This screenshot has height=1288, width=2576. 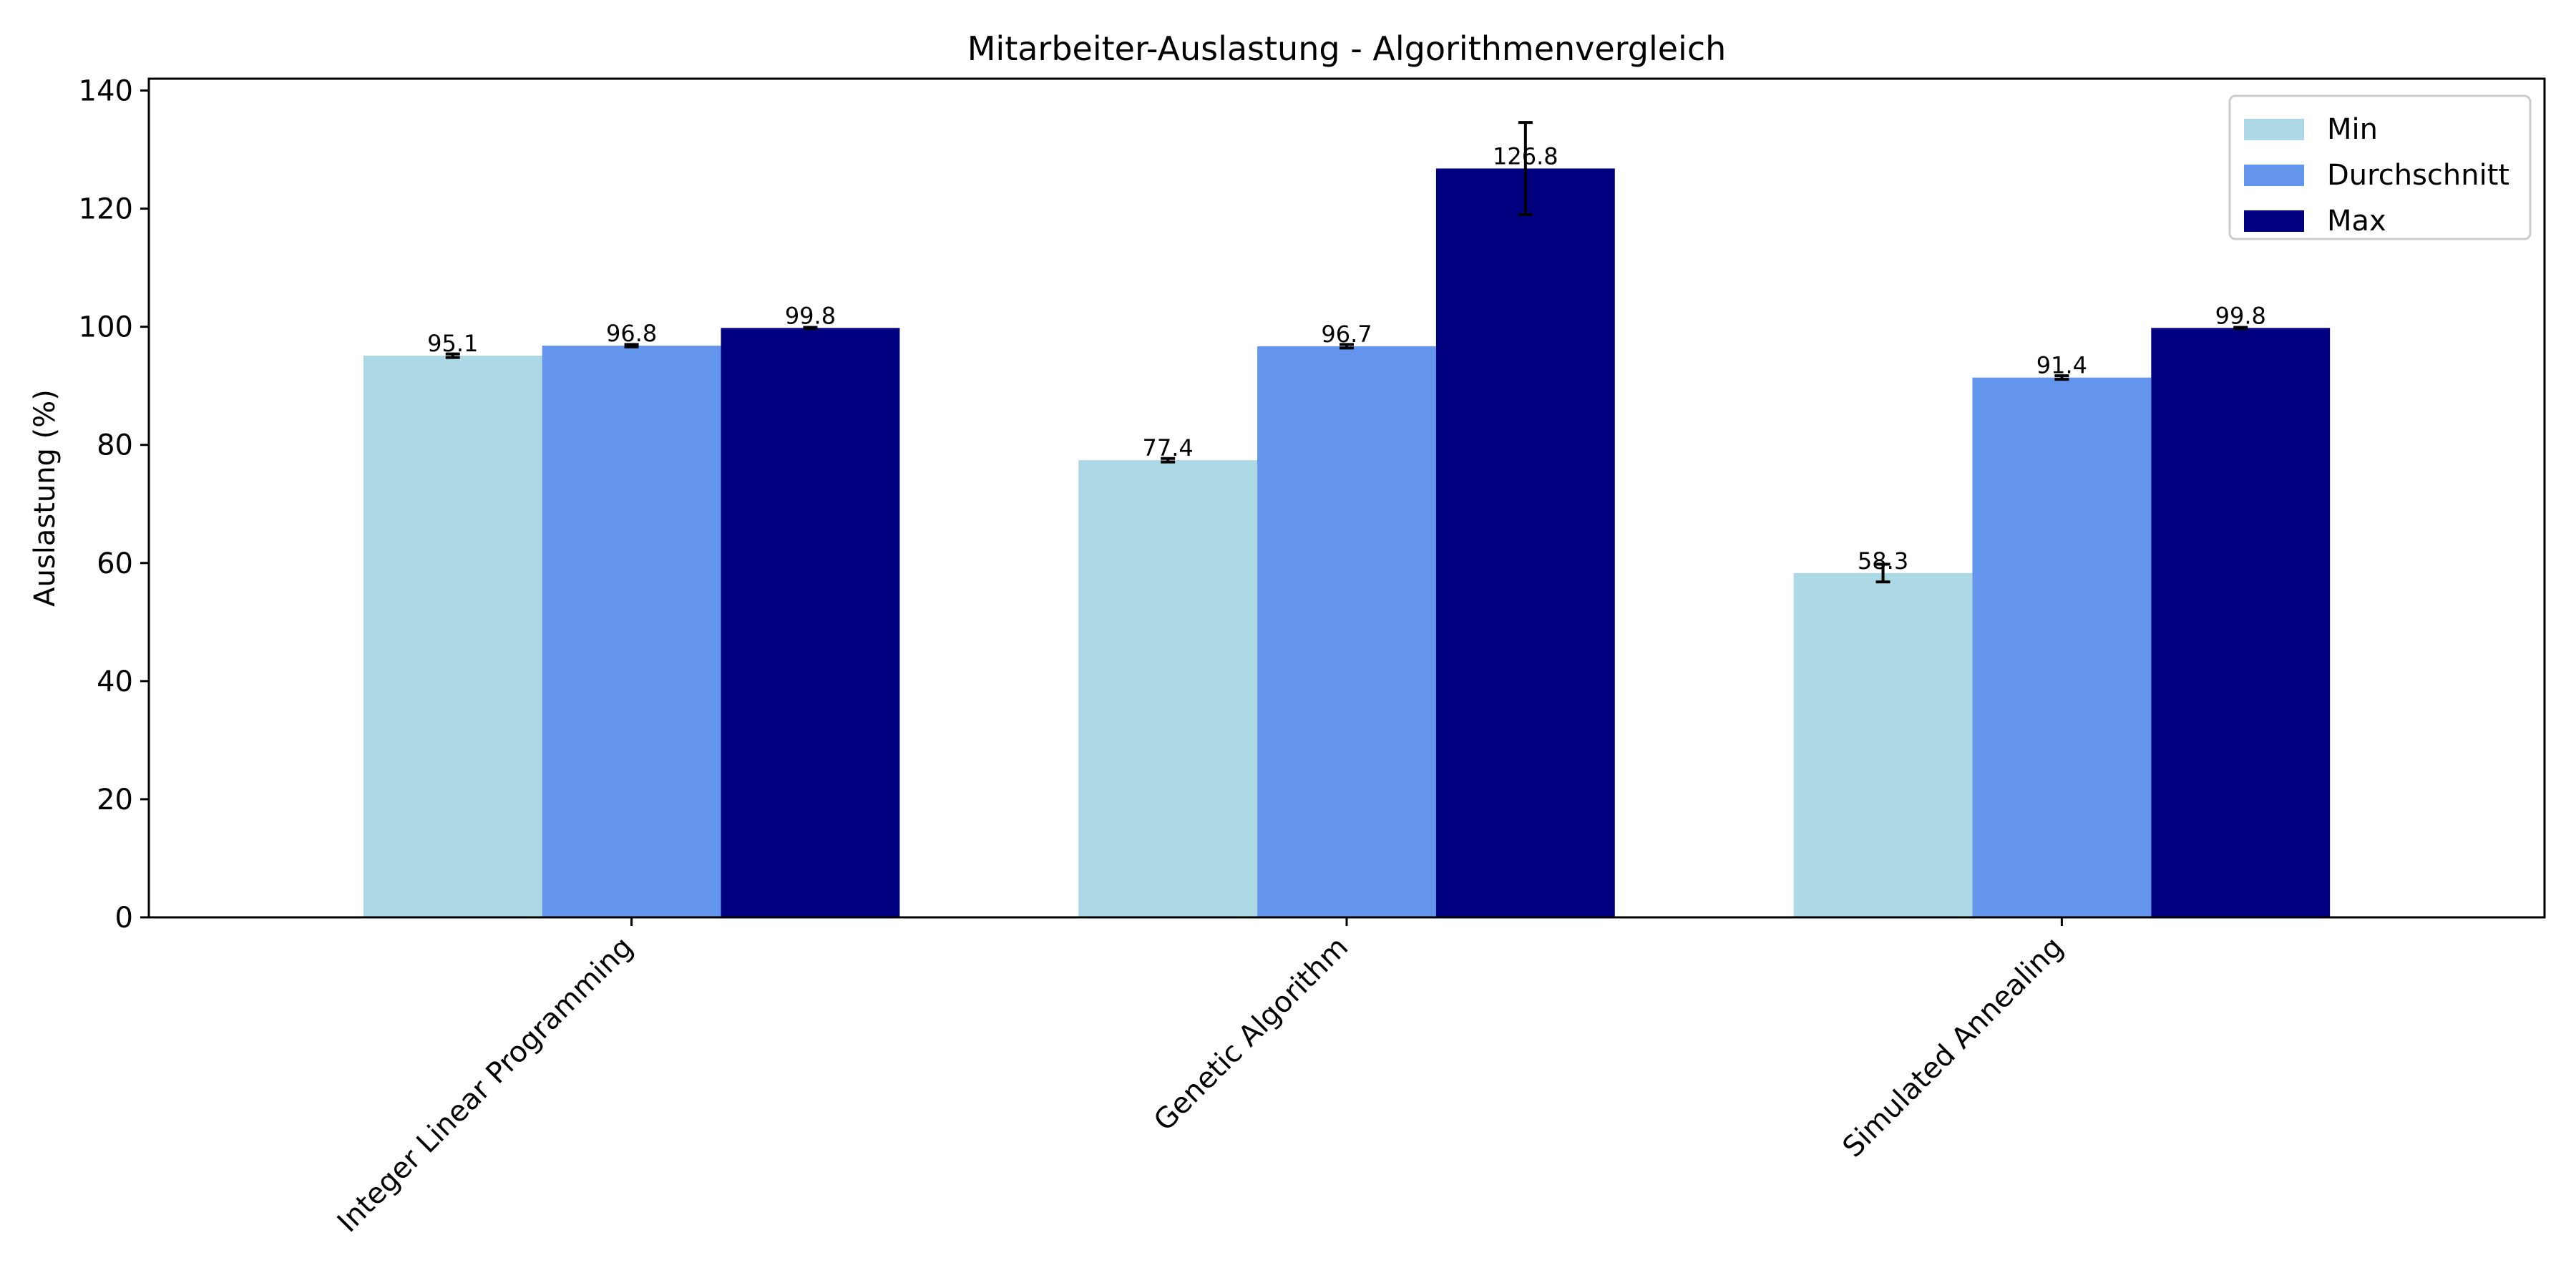 I want to click on y-tick-label: 0, so click(x=124, y=918).